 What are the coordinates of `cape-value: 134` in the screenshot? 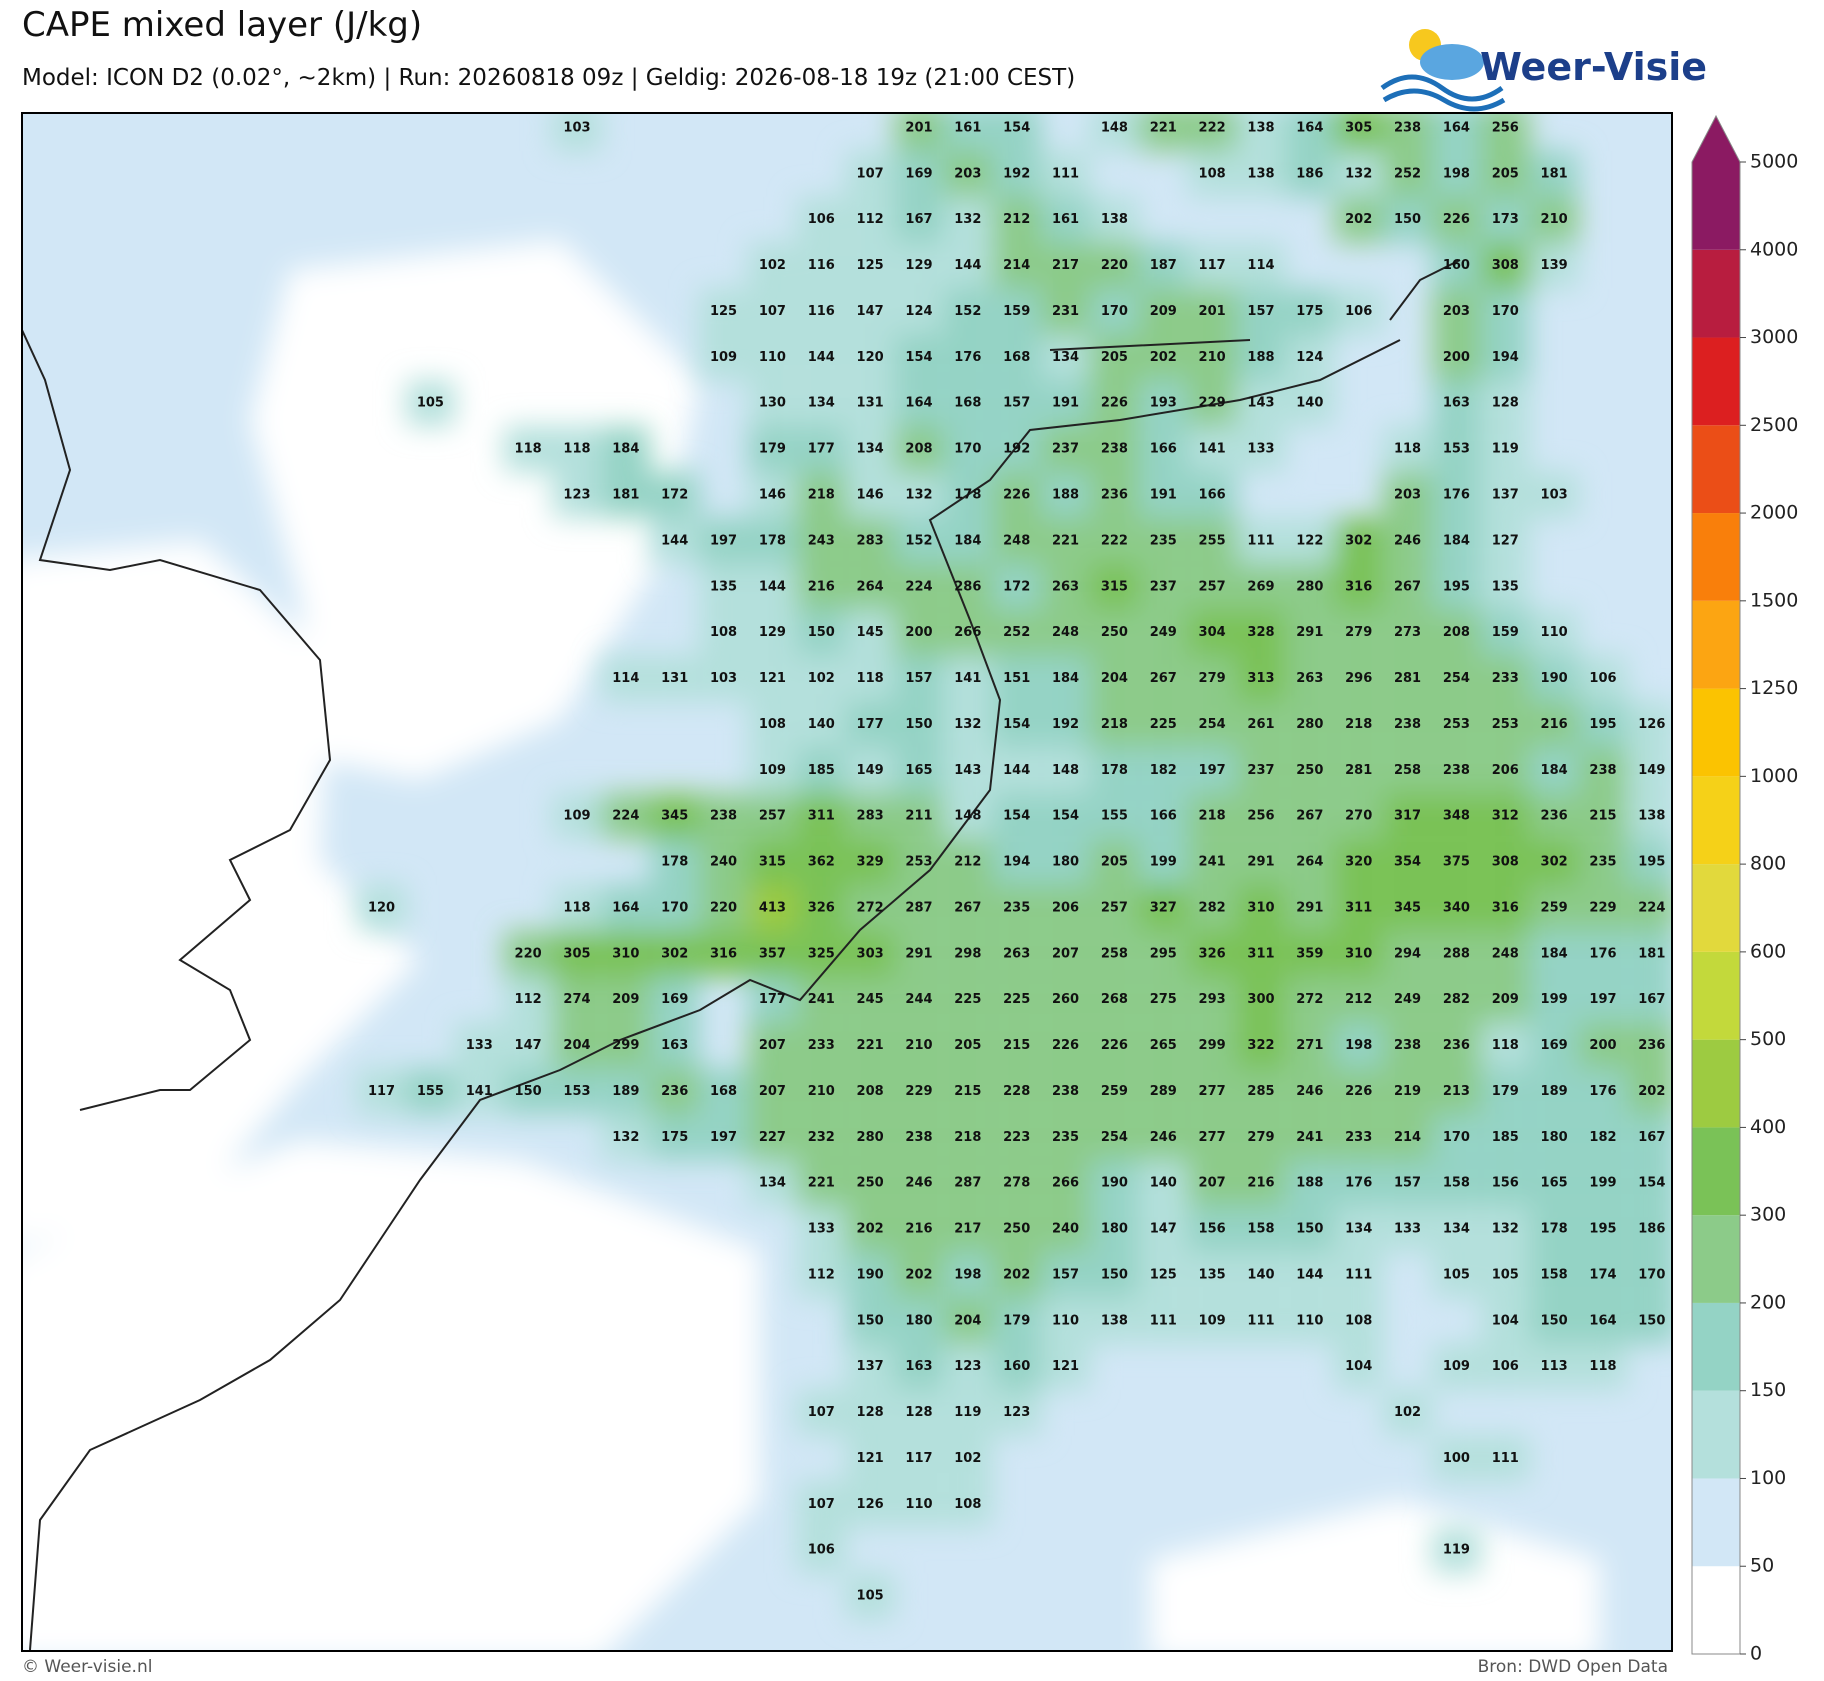 It's located at (1456, 1229).